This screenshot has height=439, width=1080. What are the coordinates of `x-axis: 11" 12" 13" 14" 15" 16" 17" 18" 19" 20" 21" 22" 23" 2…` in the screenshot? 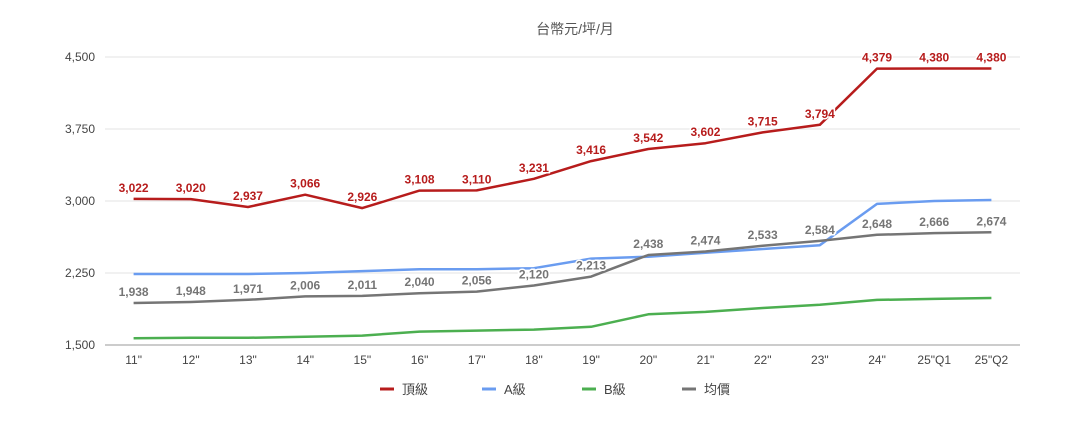 It's located at (566, 360).